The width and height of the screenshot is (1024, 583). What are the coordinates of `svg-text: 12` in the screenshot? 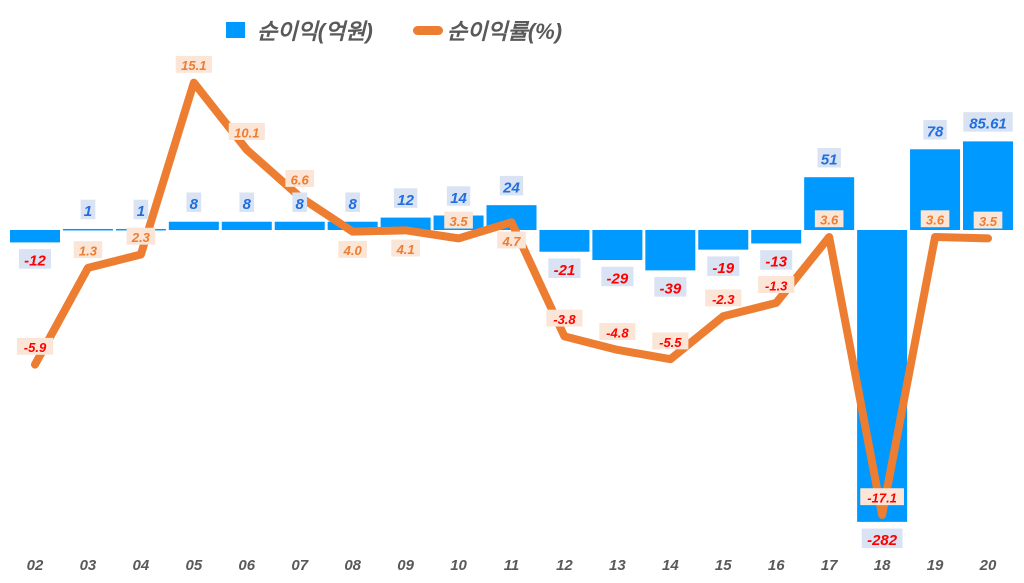 It's located at (405, 200).